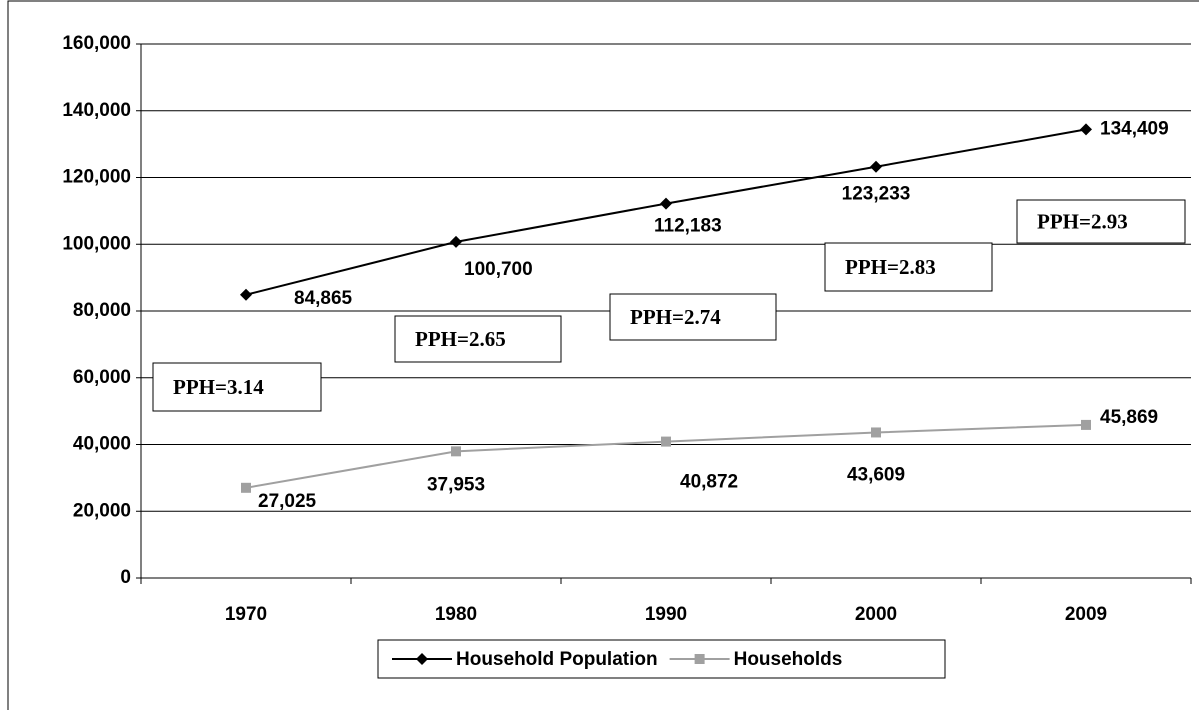 The width and height of the screenshot is (1199, 710). What do you see at coordinates (218, 387) in the screenshot?
I see `annotation: PPH=3.14` at bounding box center [218, 387].